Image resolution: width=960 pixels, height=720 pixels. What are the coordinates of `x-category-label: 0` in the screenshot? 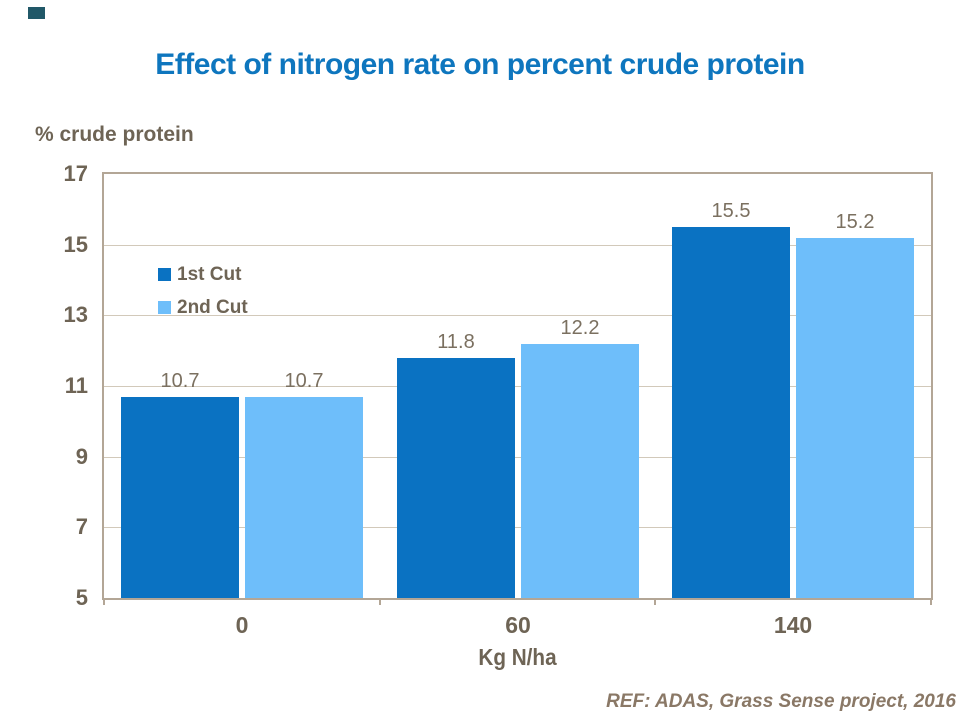 It's located at (242, 625).